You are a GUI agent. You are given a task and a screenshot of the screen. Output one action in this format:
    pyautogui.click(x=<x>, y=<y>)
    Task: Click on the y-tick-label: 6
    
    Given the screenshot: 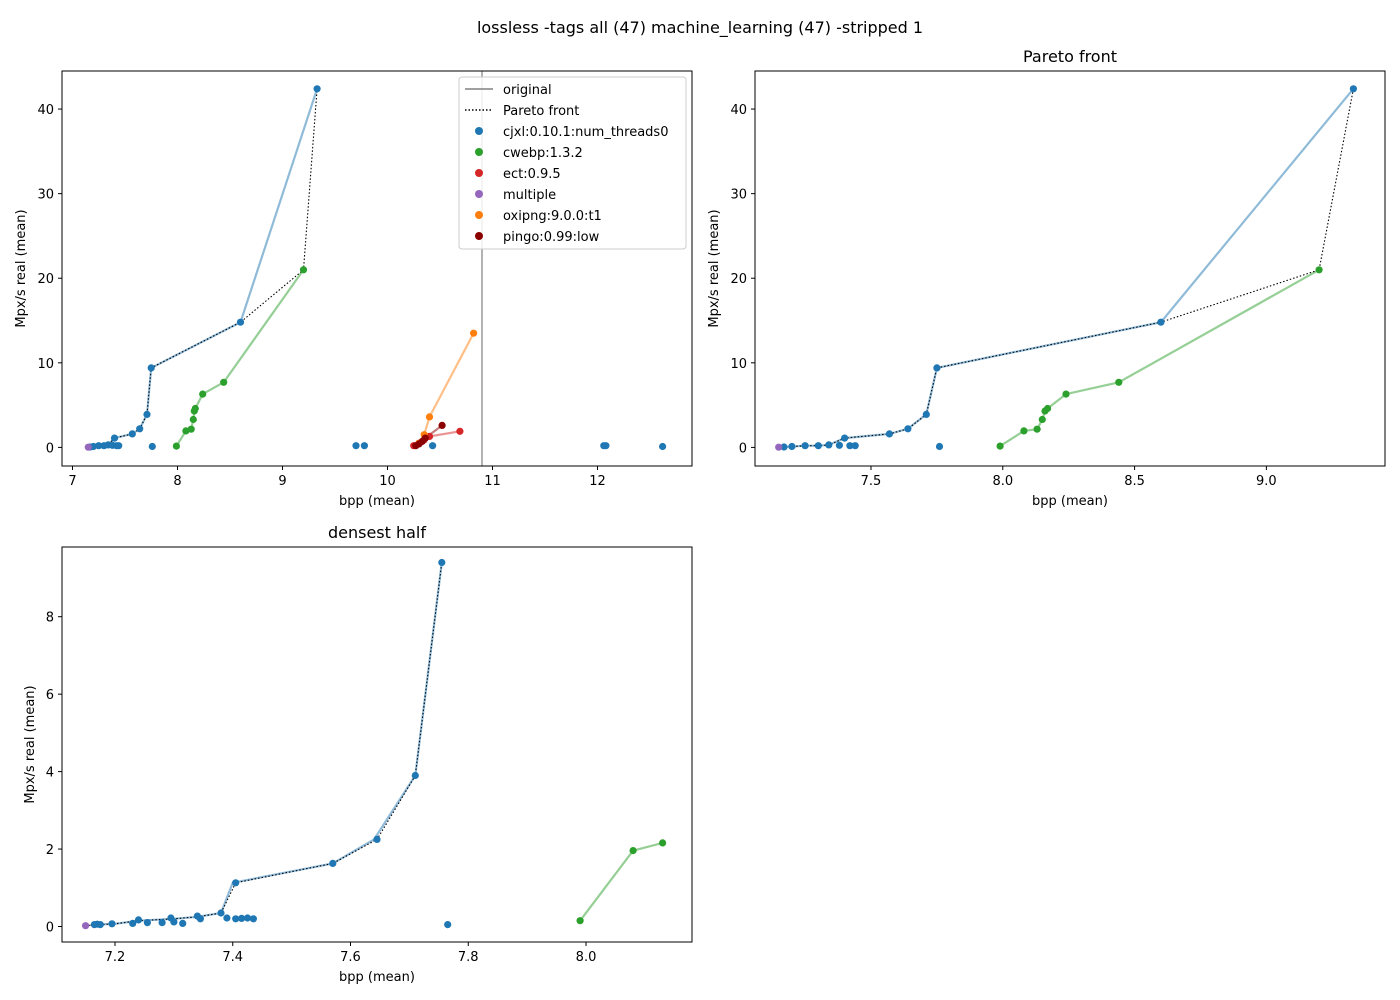 What is the action you would take?
    pyautogui.click(x=50, y=695)
    